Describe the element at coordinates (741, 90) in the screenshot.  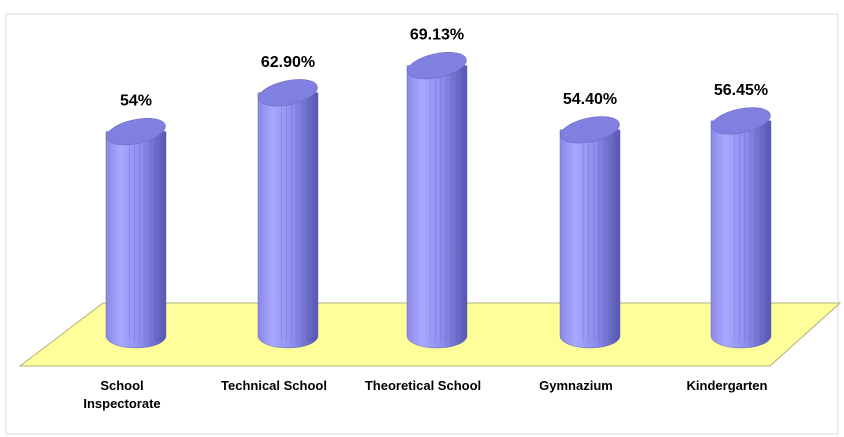
I see `value-label: 56.45%` at that location.